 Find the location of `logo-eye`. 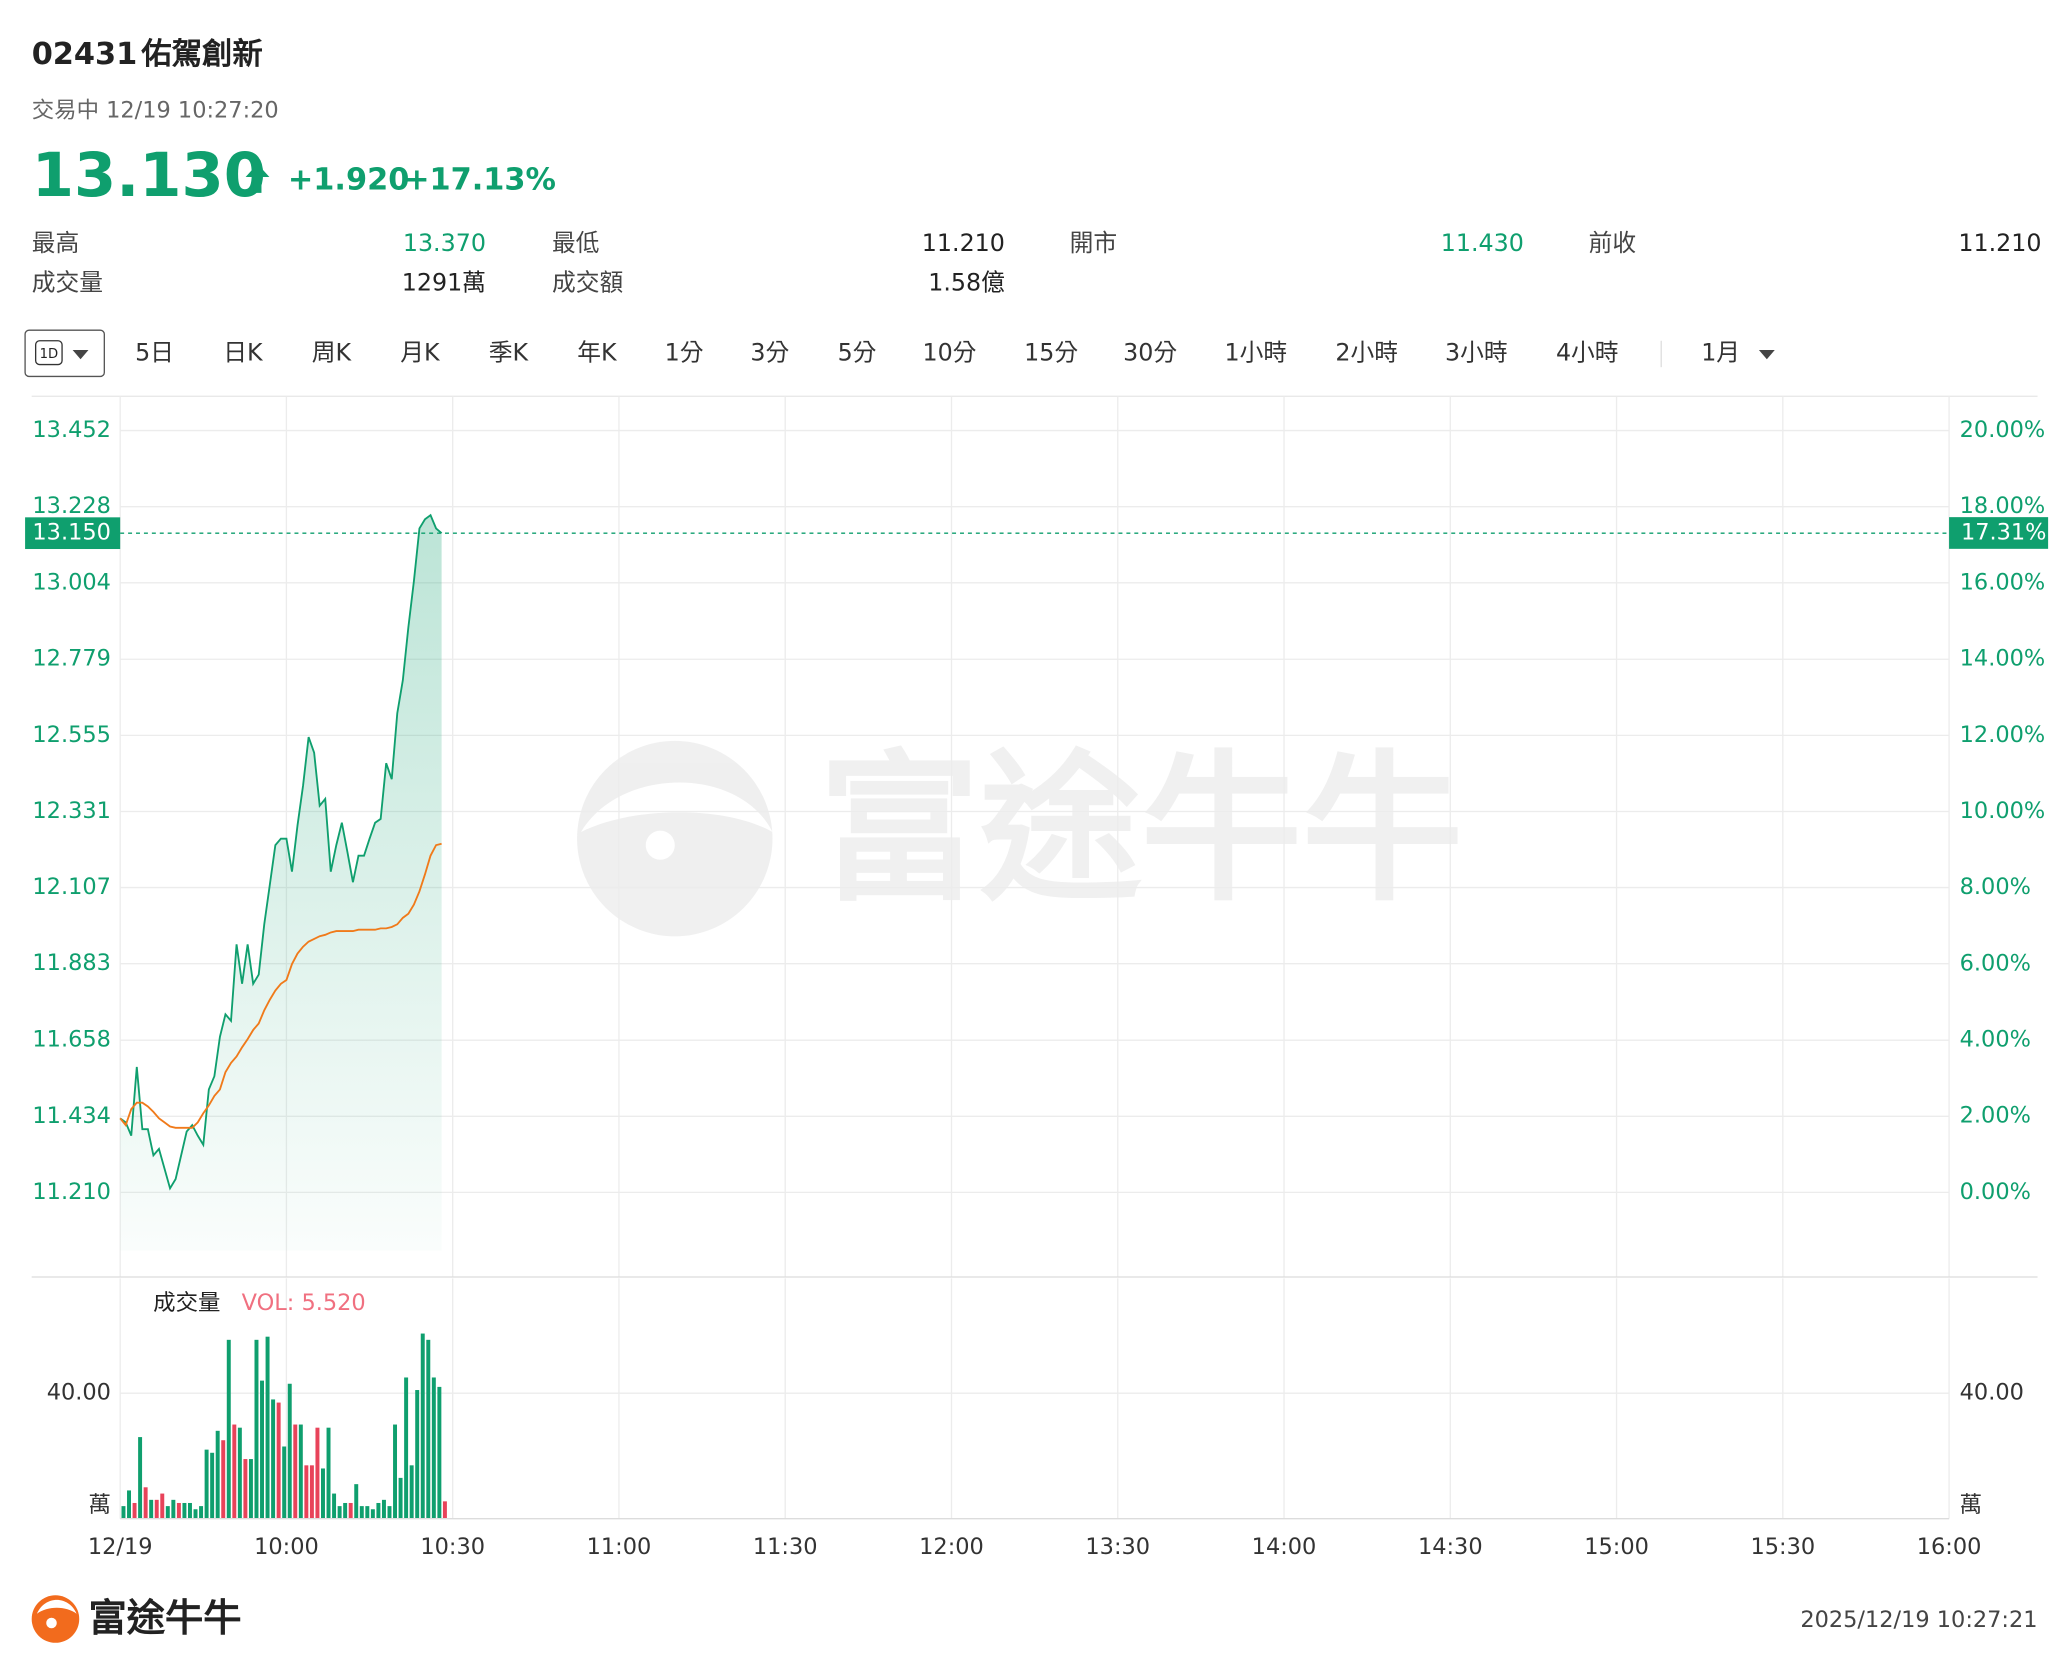

logo-eye is located at coordinates (51, 1623).